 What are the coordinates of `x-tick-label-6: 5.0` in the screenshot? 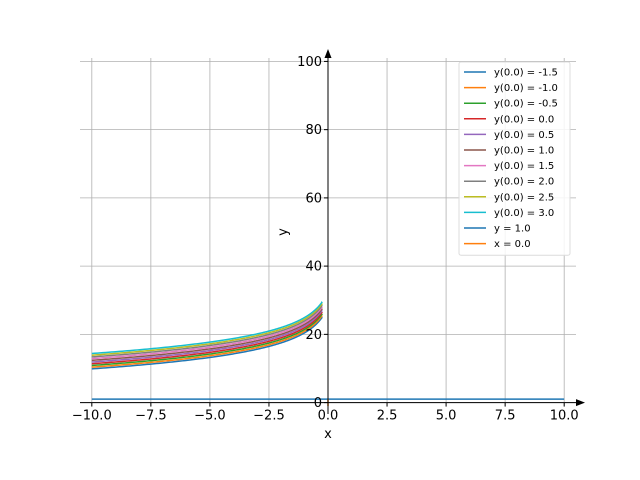 It's located at (446, 416).